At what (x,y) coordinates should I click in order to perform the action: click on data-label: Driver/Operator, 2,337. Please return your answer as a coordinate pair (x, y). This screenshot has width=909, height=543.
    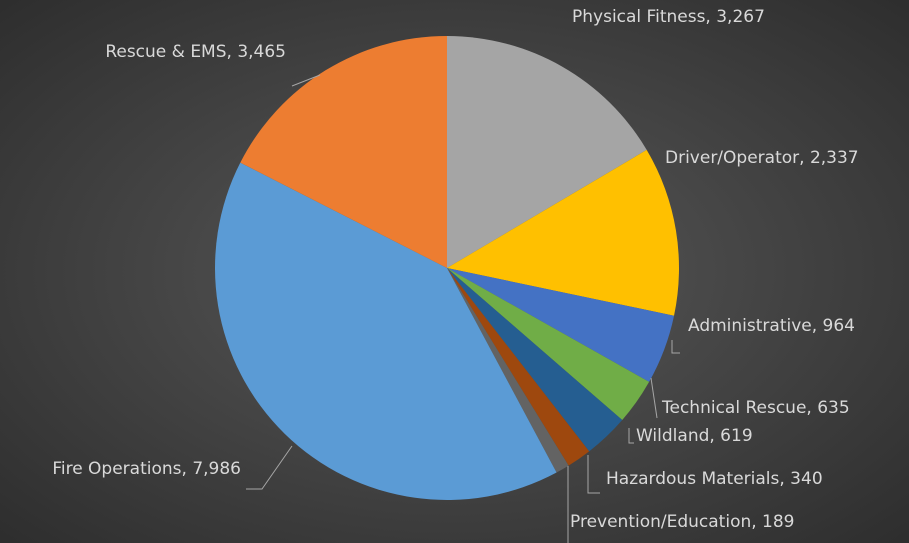
    Looking at the image, I should click on (762, 158).